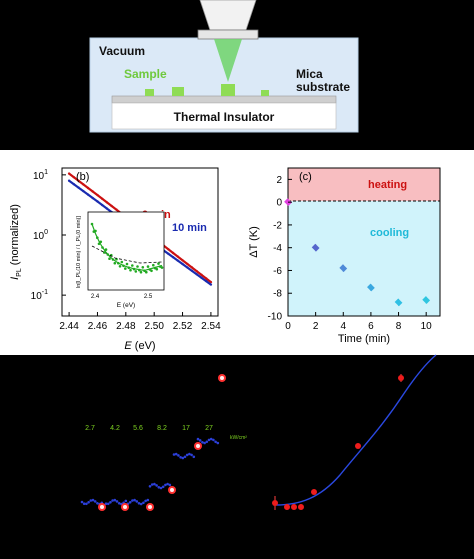 The image size is (474, 559). Describe the element at coordinates (162, 428) in the screenshot. I see `power-label: 8.2` at that location.